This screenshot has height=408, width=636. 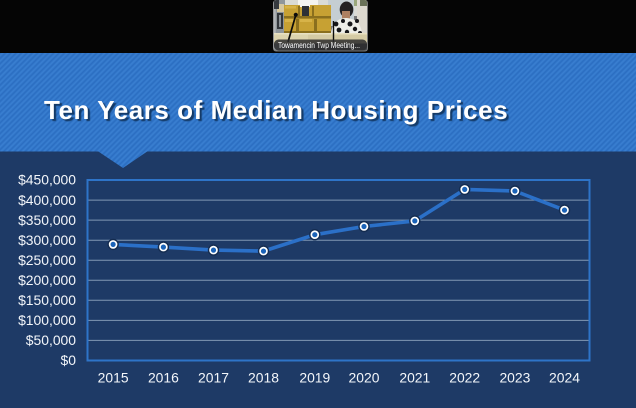 I want to click on svg-text: 2017, so click(x=213, y=378).